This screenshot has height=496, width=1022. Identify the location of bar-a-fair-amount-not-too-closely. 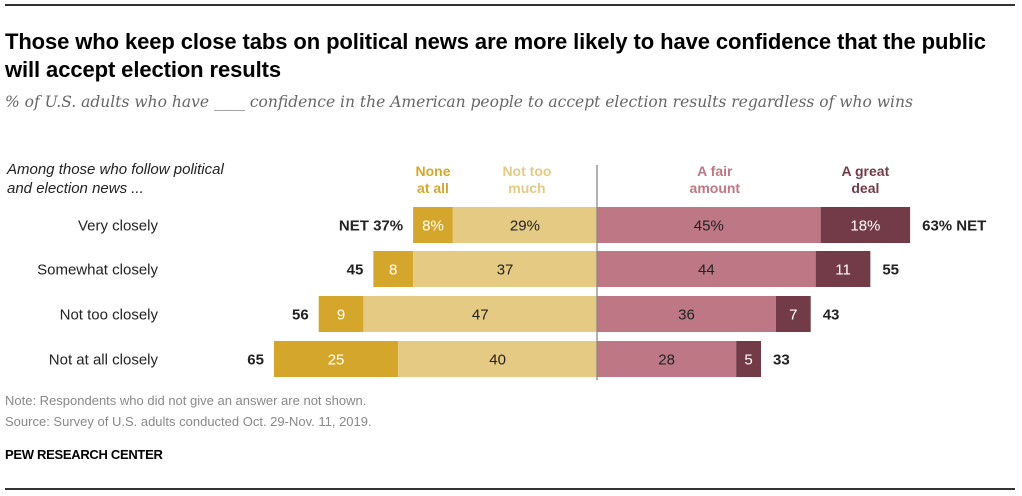
(686, 314).